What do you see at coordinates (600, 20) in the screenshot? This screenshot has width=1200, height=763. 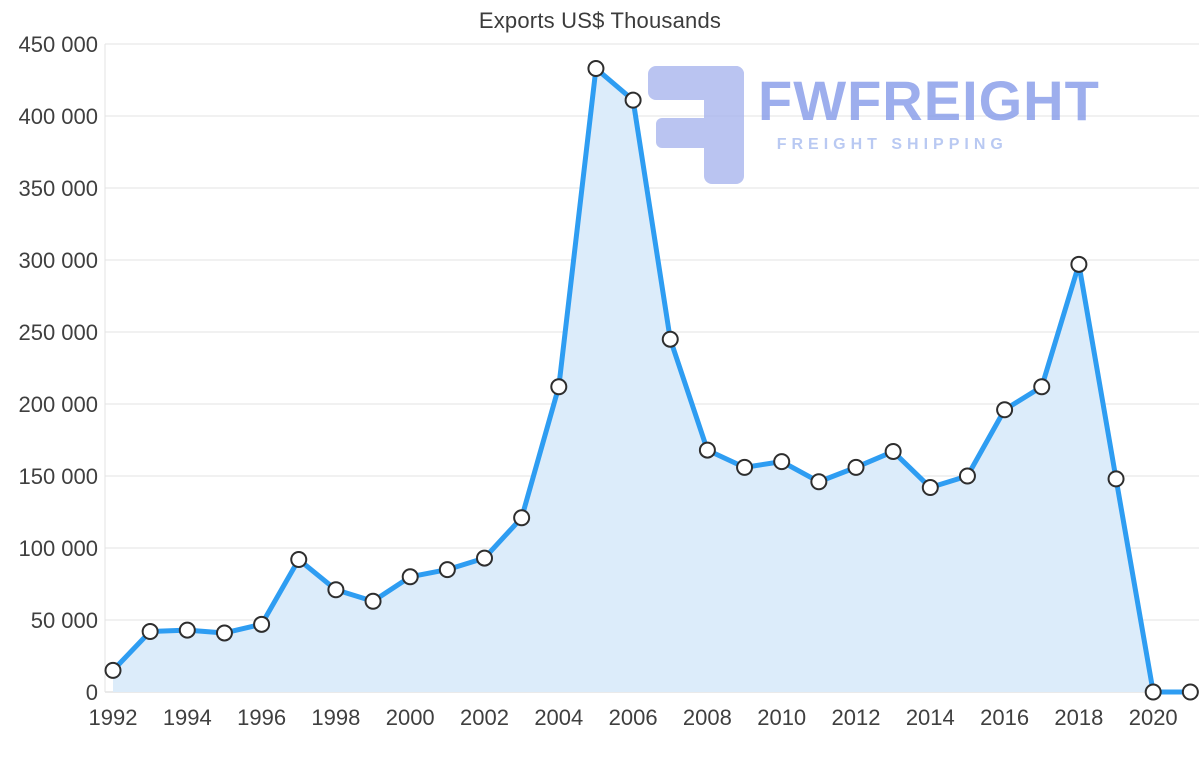 I see `chart-title: Exports US$ Thousands` at bounding box center [600, 20].